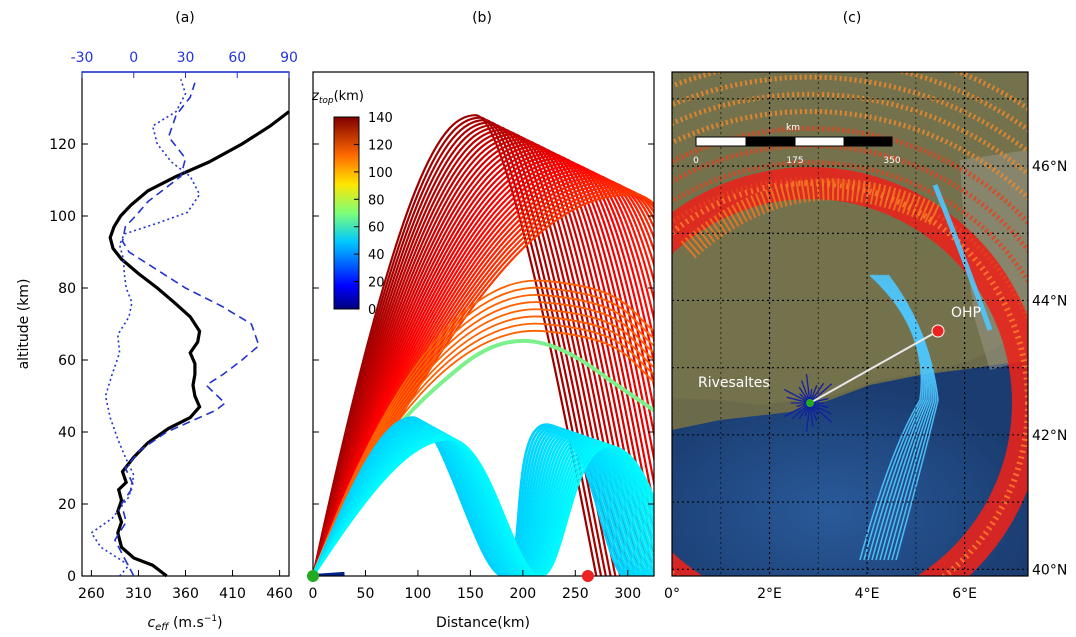  What do you see at coordinates (376, 228) in the screenshot?
I see `colorbar-tick-label: 60` at bounding box center [376, 228].